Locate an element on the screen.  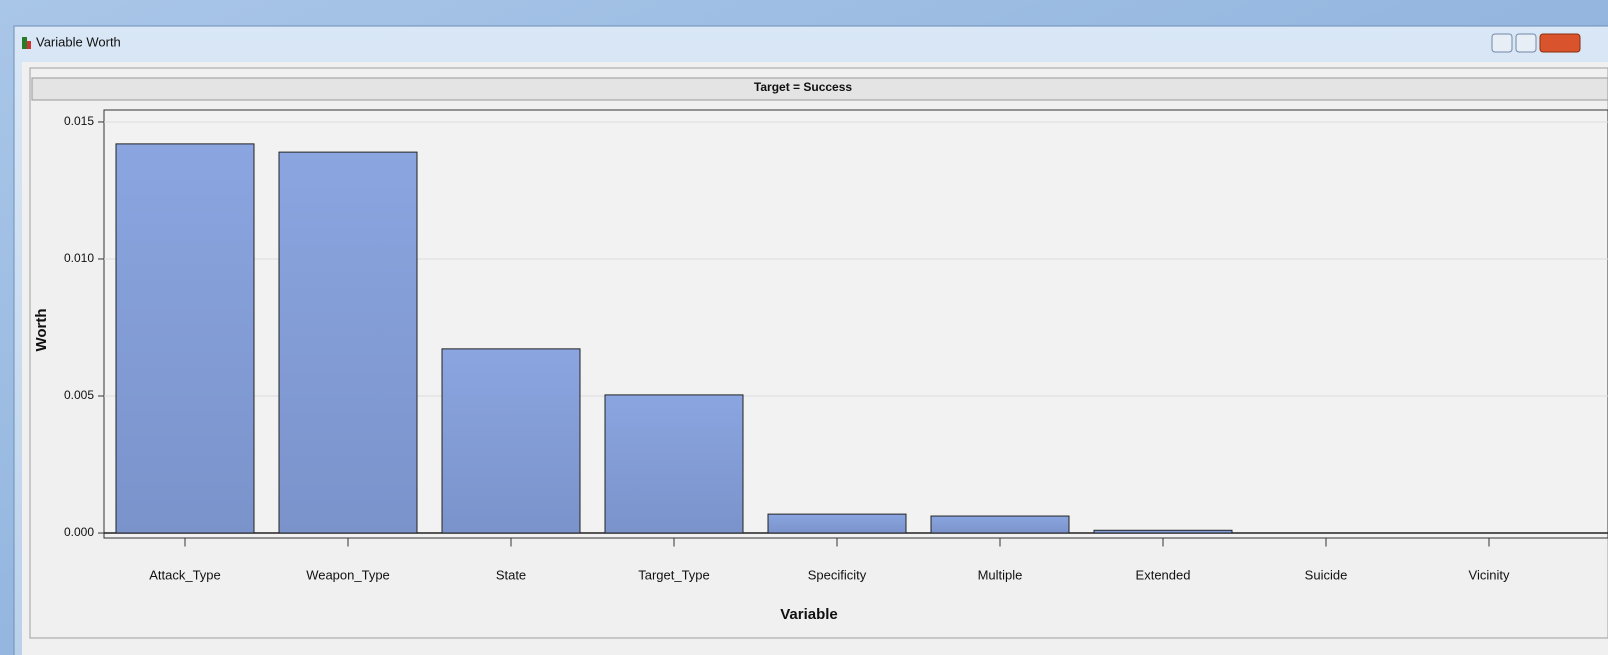
y-tick-label: 0.005 is located at coordinates (79, 395).